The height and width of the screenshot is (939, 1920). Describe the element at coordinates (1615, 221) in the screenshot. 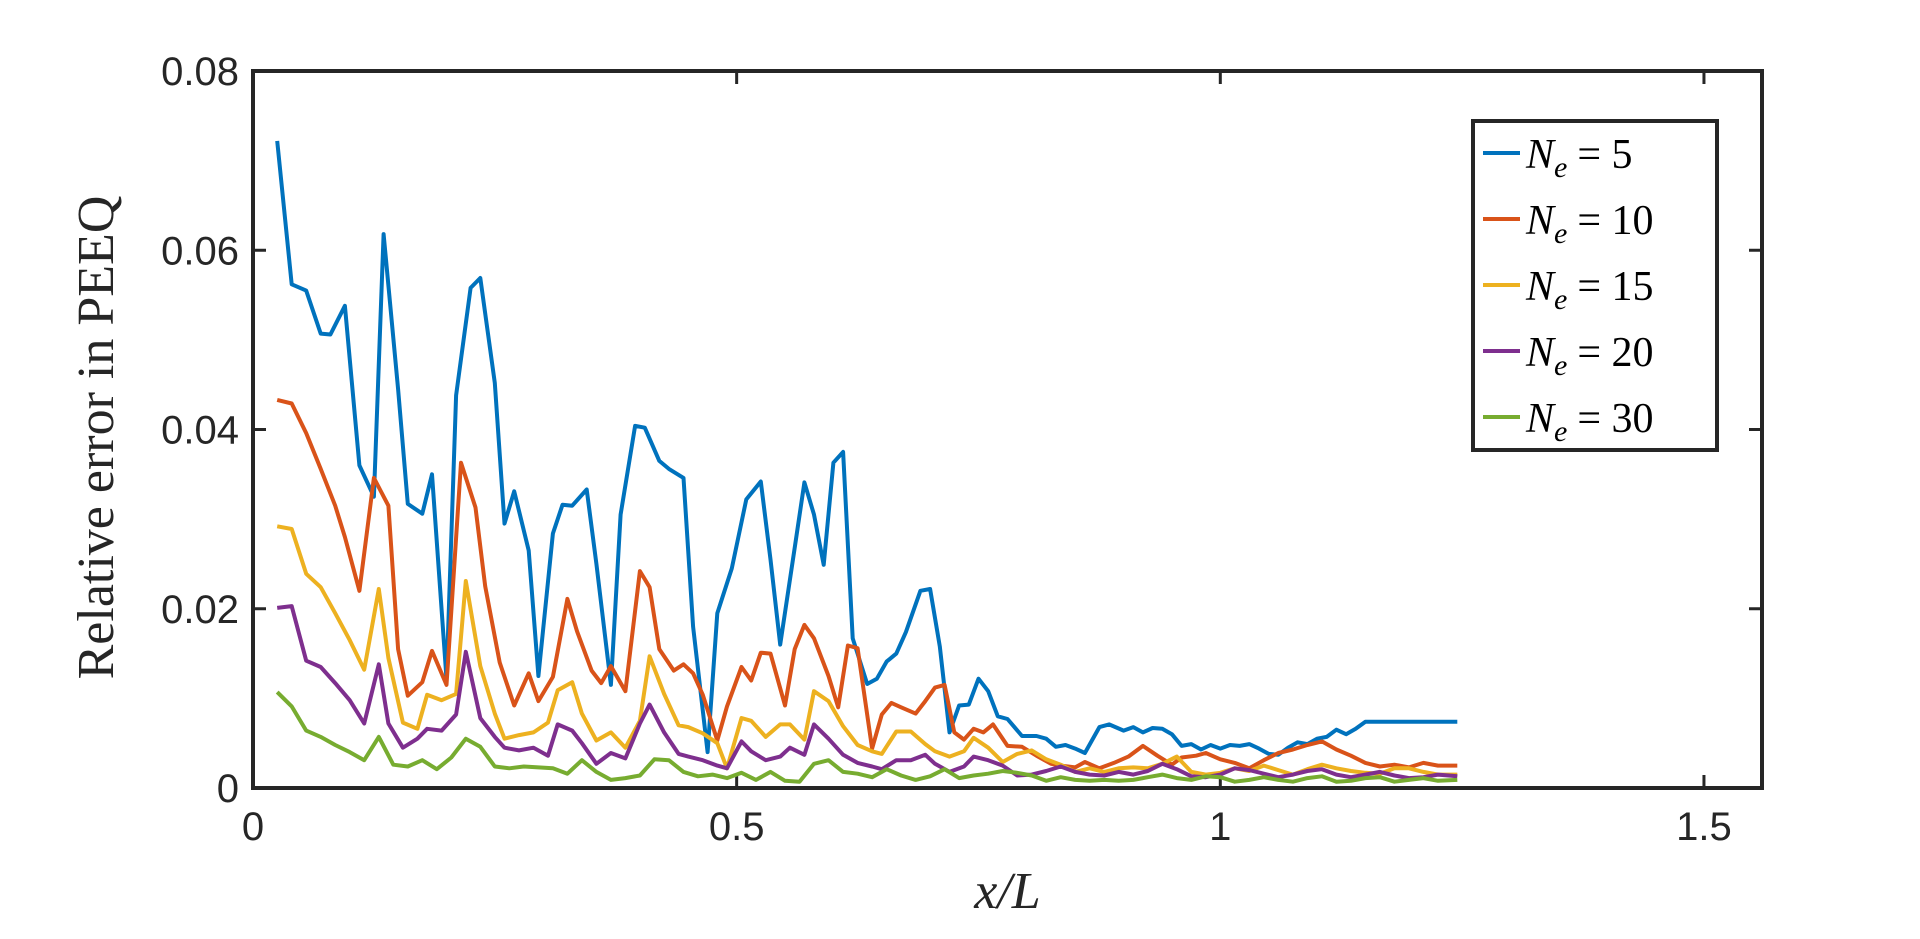

I see `legend-value: = 10` at that location.